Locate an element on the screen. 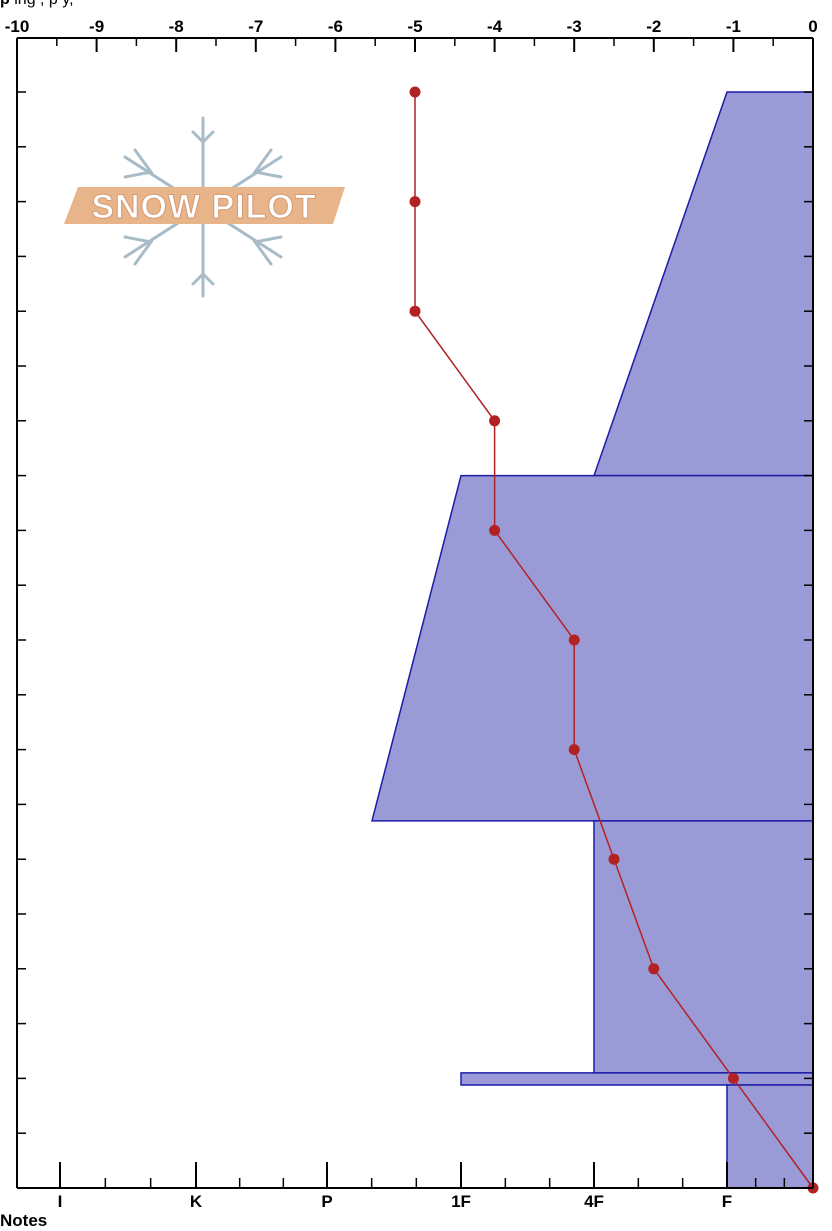 The image size is (832, 1231). bottom-tick-label: P is located at coordinates (326, 1201).